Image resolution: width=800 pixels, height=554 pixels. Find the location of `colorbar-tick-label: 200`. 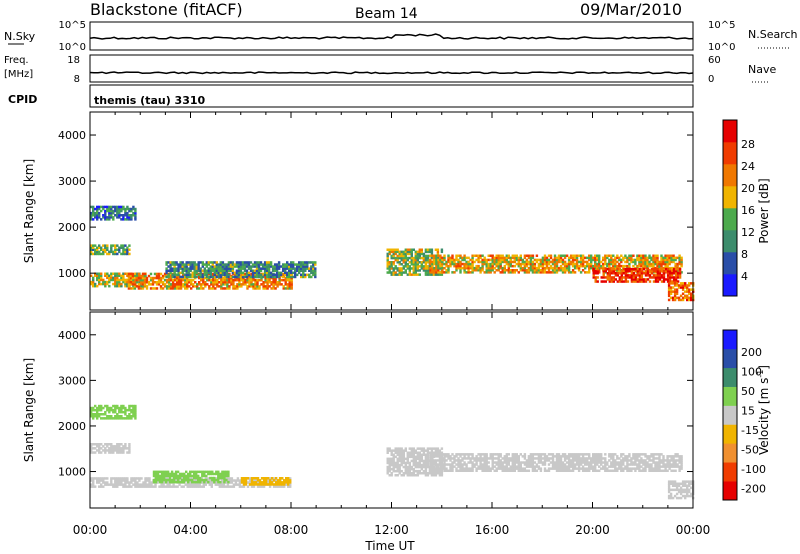

colorbar-tick-label: 200 is located at coordinates (751, 352).